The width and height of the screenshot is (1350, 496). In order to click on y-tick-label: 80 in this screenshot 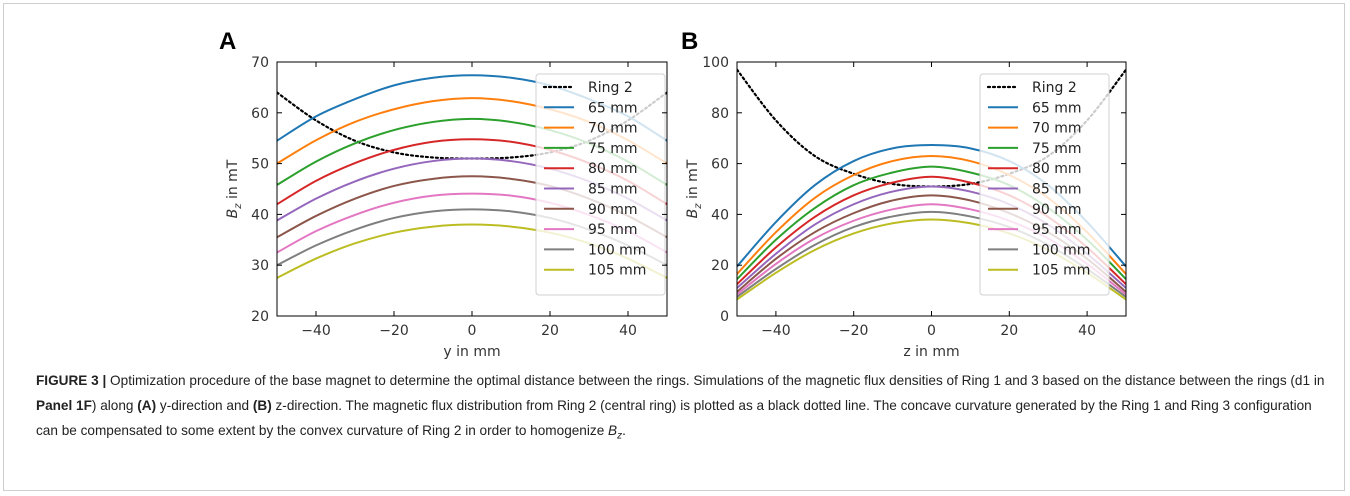, I will do `click(720, 114)`.